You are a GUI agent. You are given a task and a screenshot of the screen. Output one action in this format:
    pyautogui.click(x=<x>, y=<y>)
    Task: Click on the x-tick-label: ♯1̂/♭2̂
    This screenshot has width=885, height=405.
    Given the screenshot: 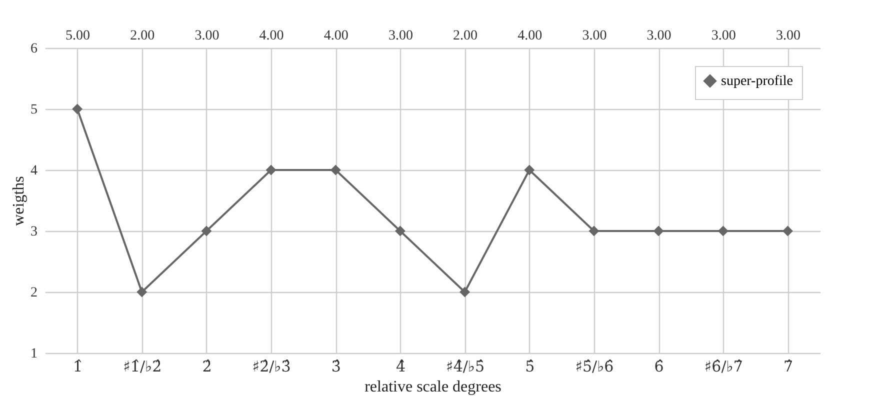 What is the action you would take?
    pyautogui.click(x=142, y=367)
    